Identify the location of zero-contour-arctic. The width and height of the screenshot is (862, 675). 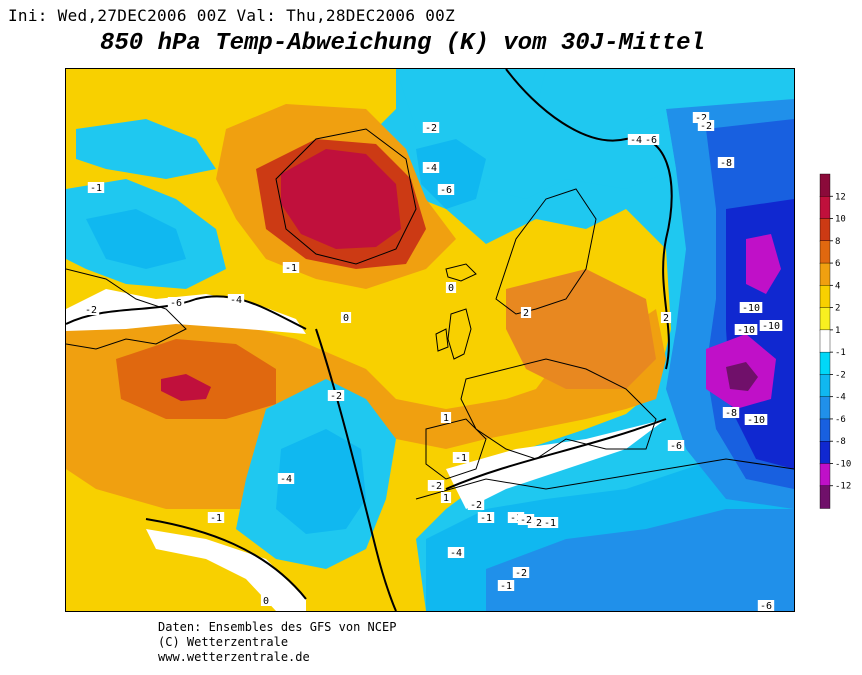
(589, 219).